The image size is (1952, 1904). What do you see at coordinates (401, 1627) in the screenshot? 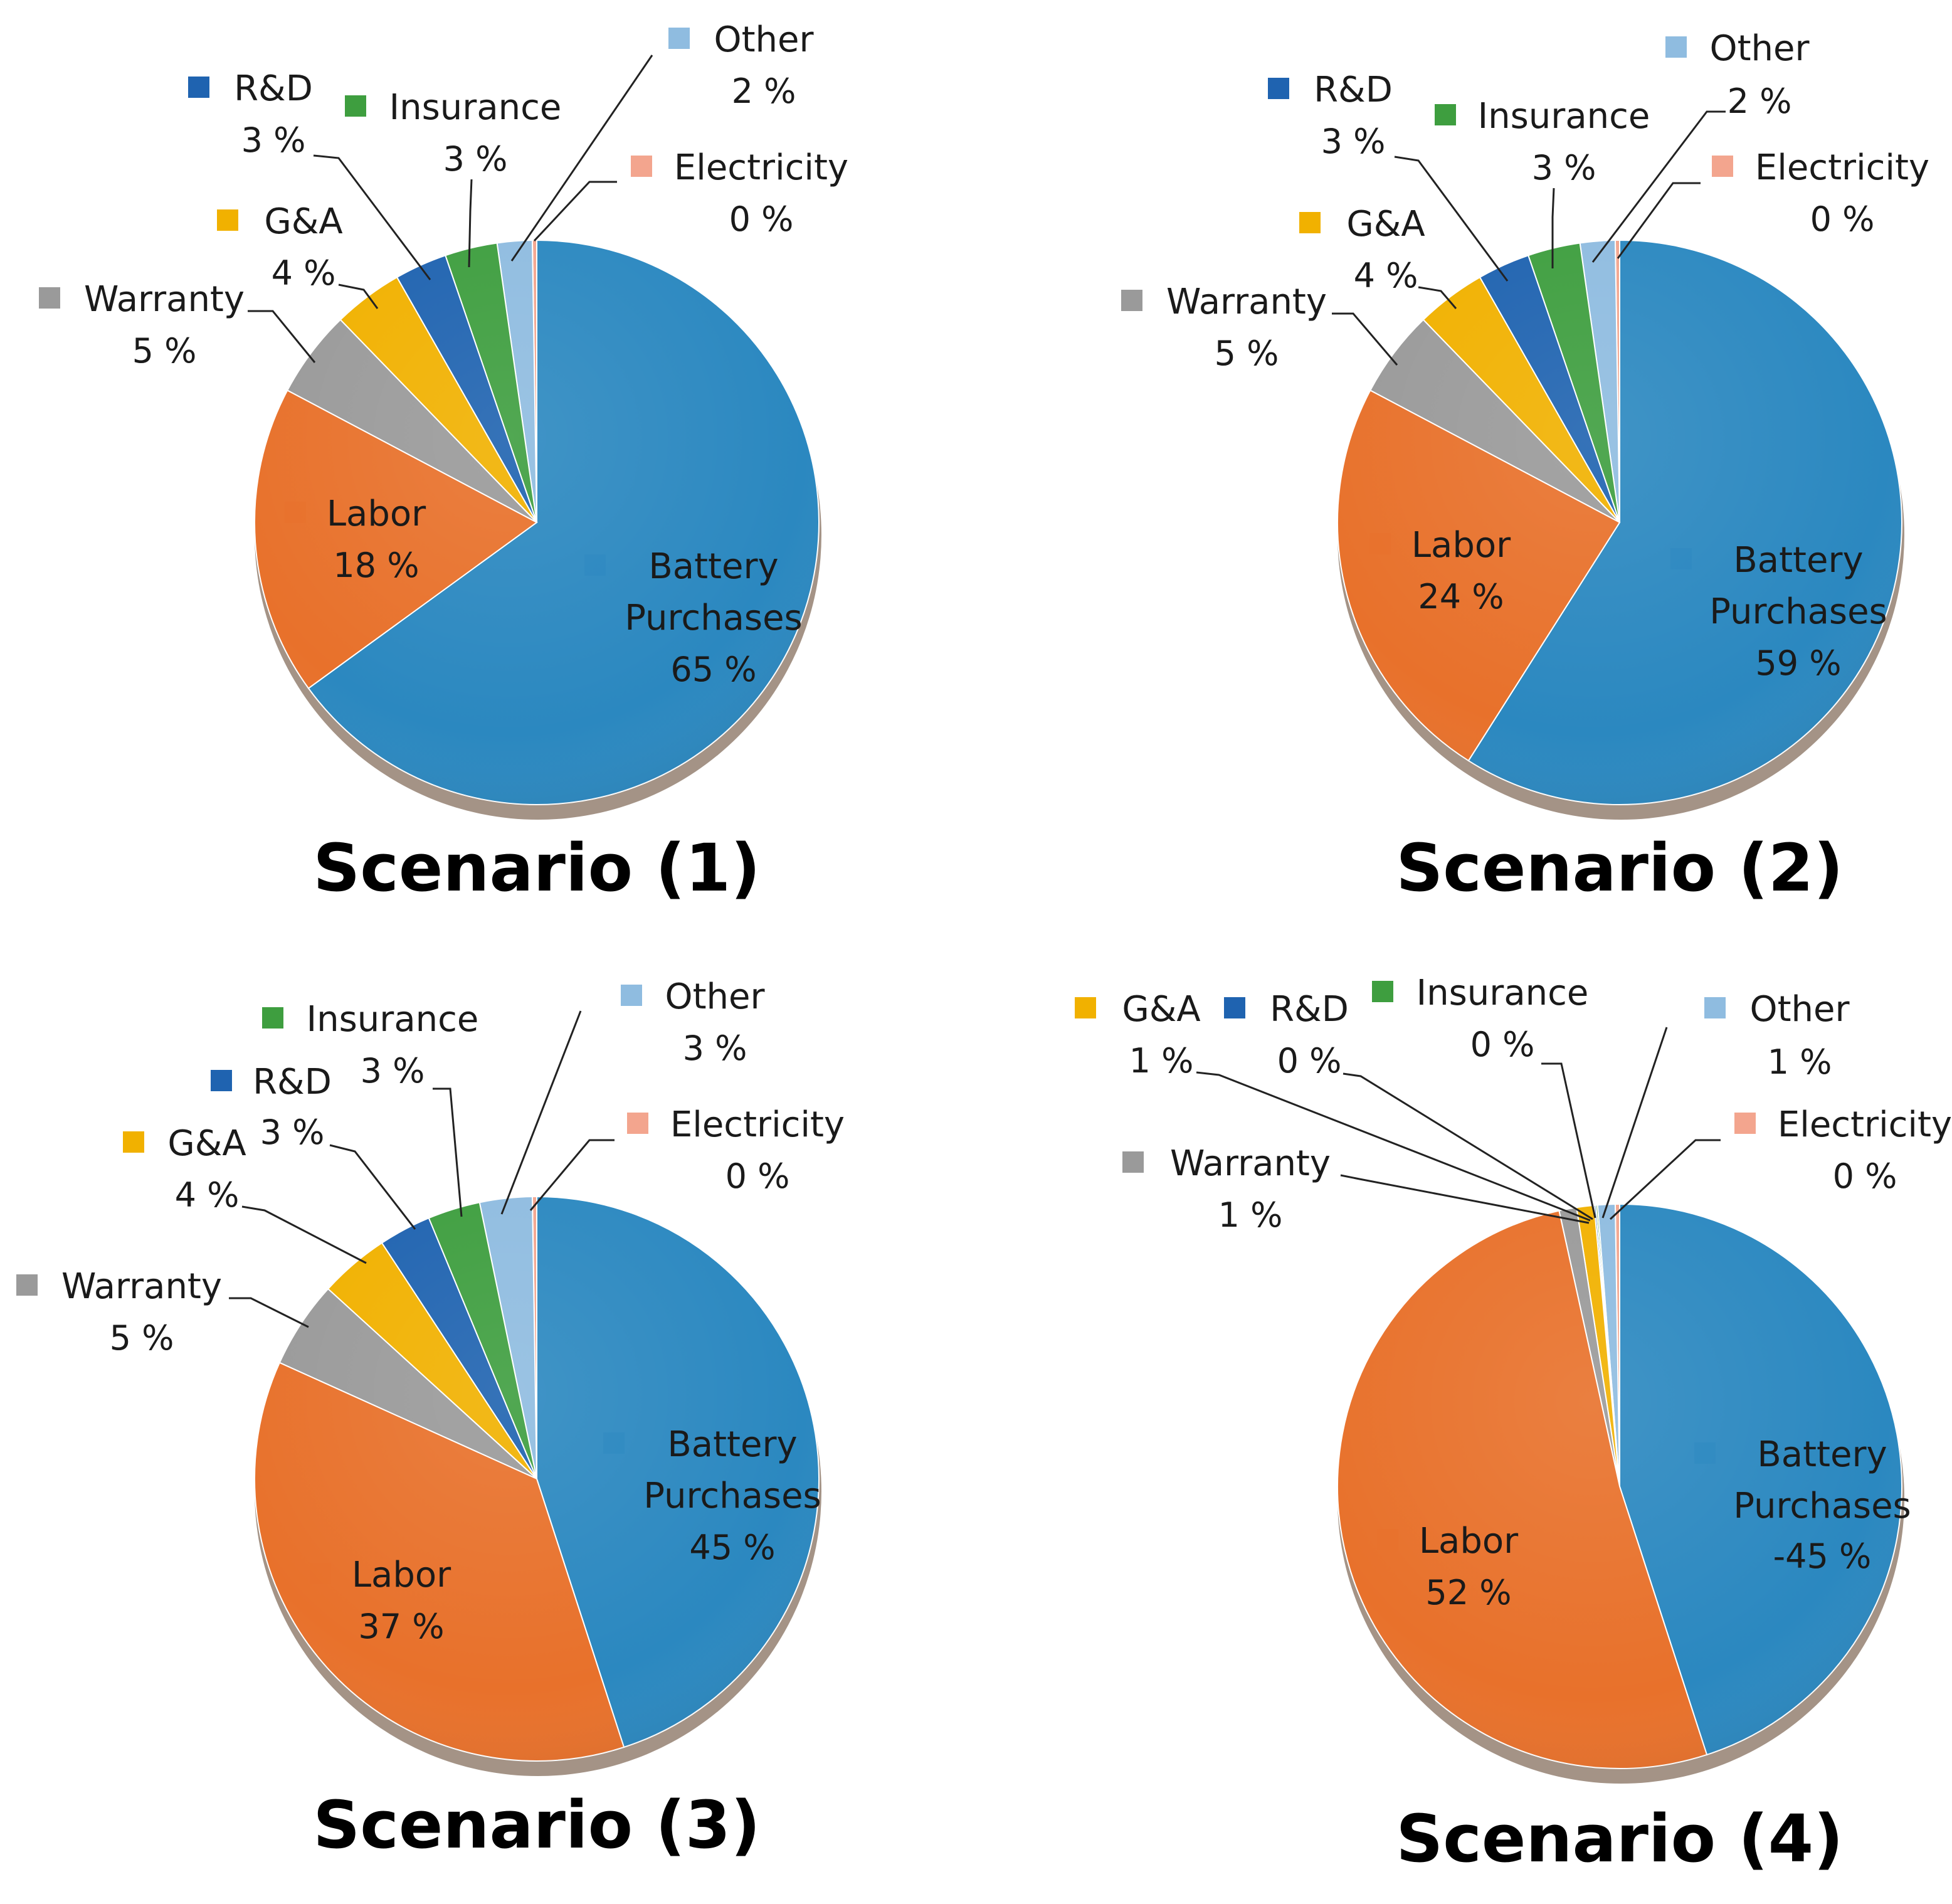
I see `data-label-value-labor: 37 %` at bounding box center [401, 1627].